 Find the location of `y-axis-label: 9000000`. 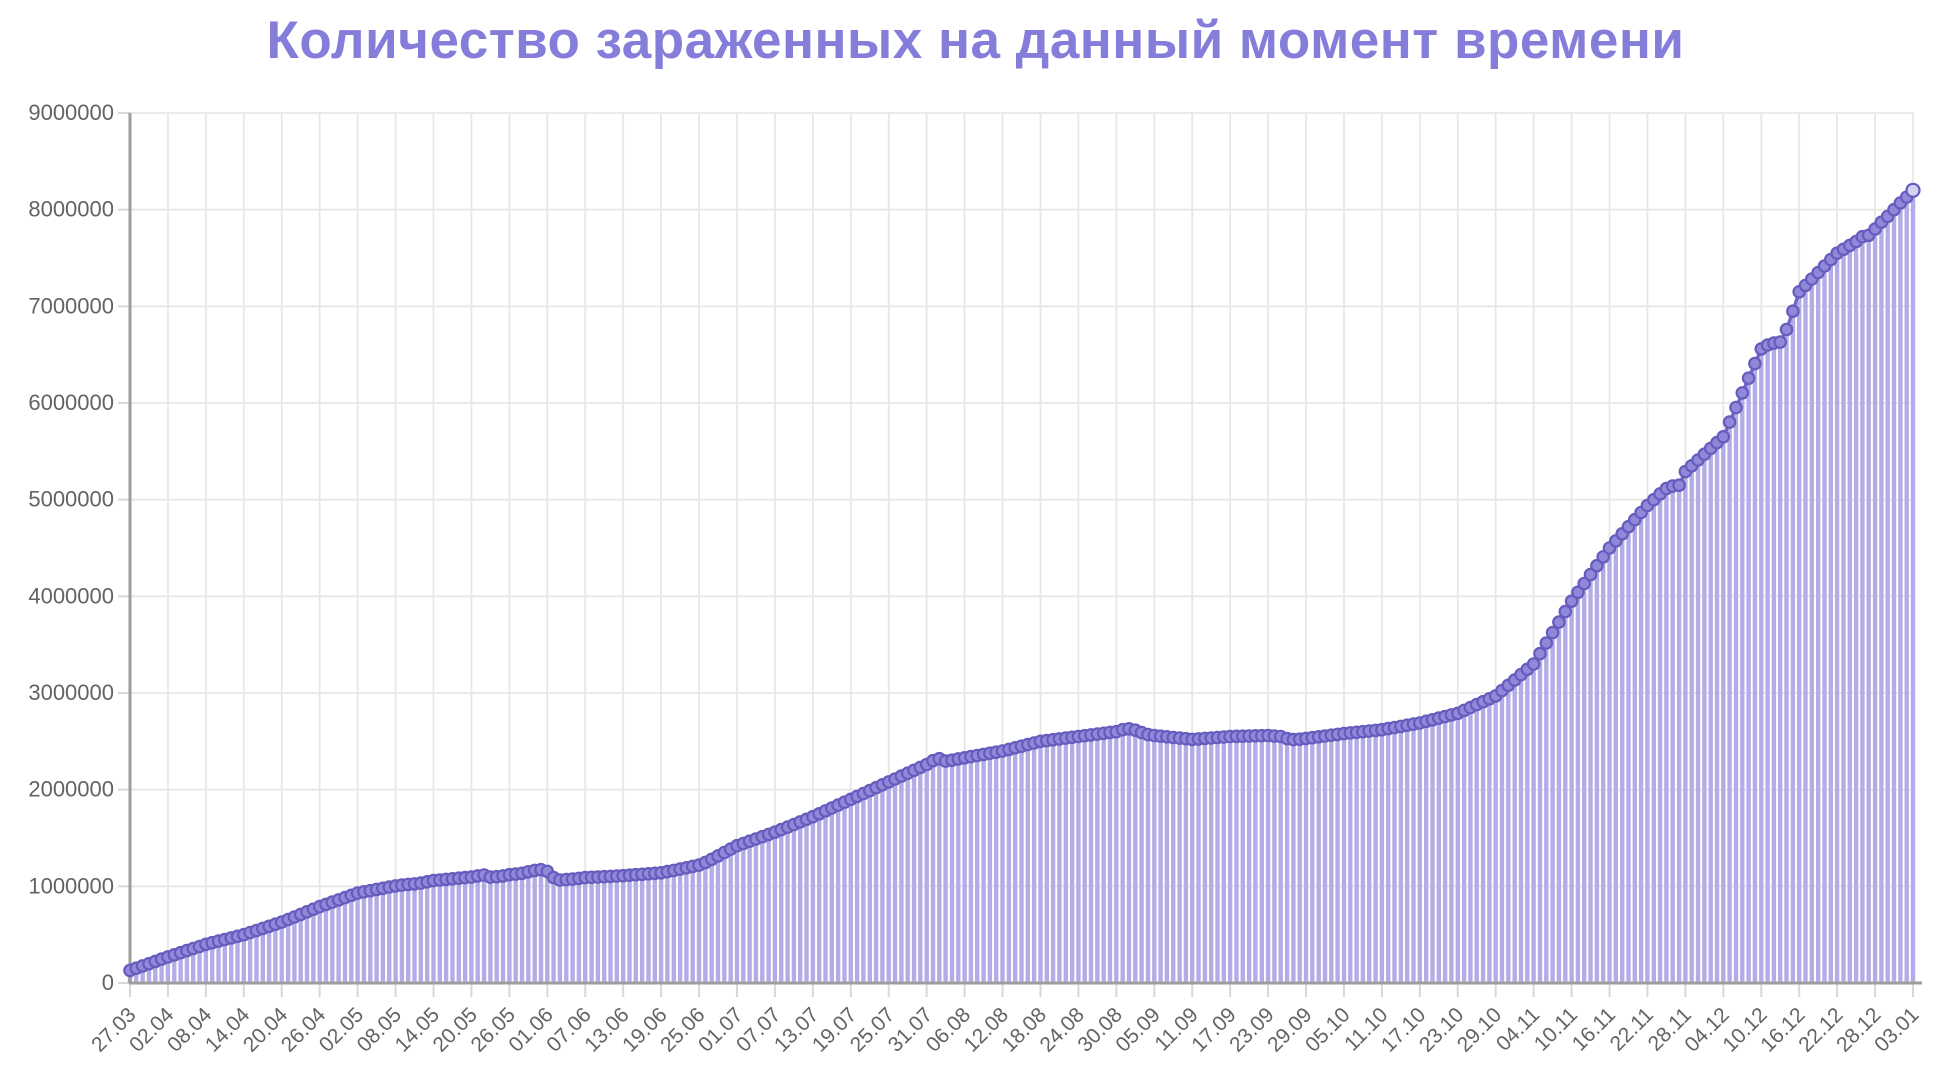

y-axis-label: 9000000 is located at coordinates (71, 112).